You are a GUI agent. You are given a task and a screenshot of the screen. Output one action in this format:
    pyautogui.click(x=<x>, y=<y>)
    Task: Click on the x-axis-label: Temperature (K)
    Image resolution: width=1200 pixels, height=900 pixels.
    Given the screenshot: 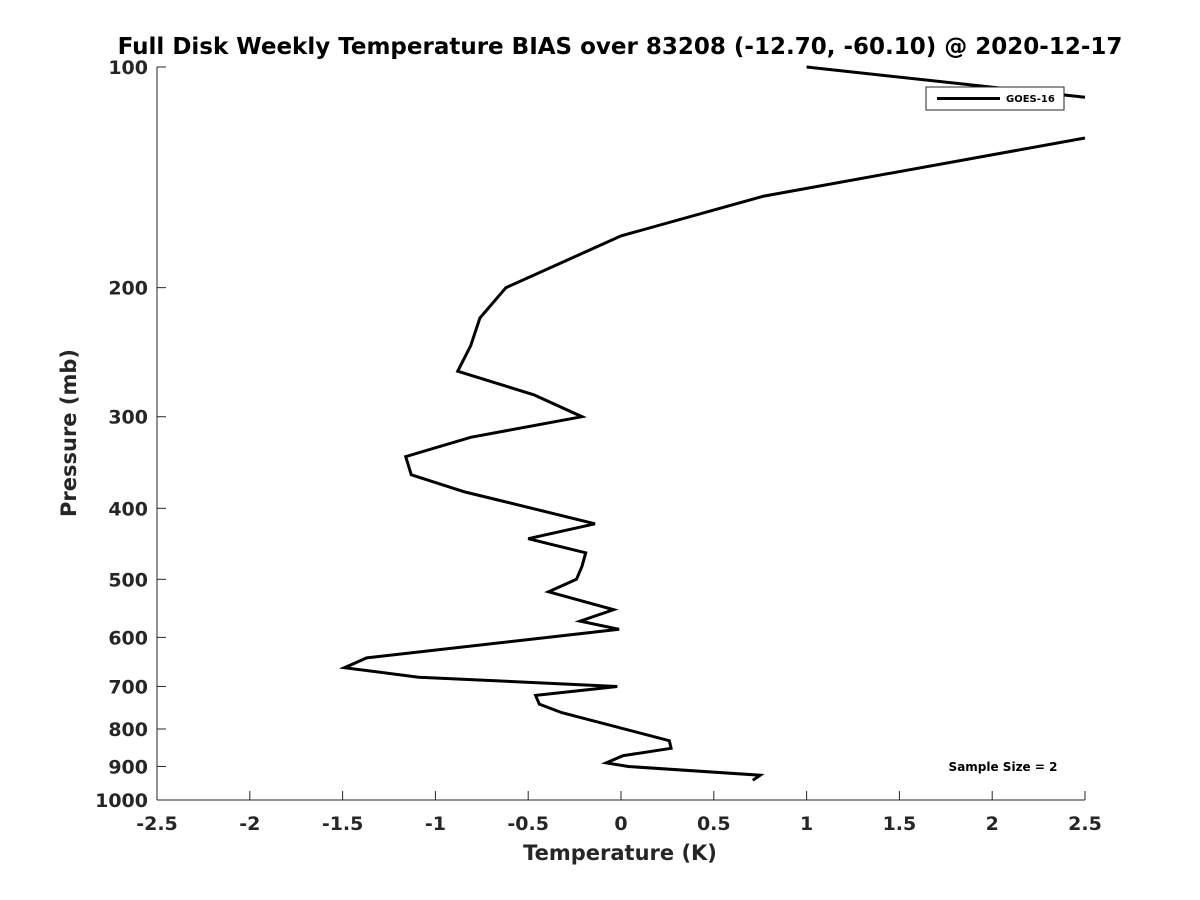 What is the action you would take?
    pyautogui.click(x=620, y=853)
    